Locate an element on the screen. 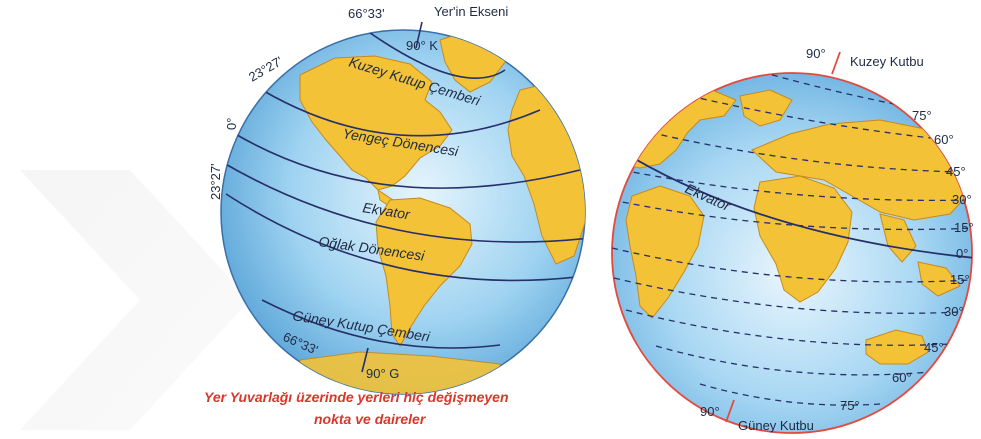  capricorn-tropic-line is located at coordinates (405, 237).